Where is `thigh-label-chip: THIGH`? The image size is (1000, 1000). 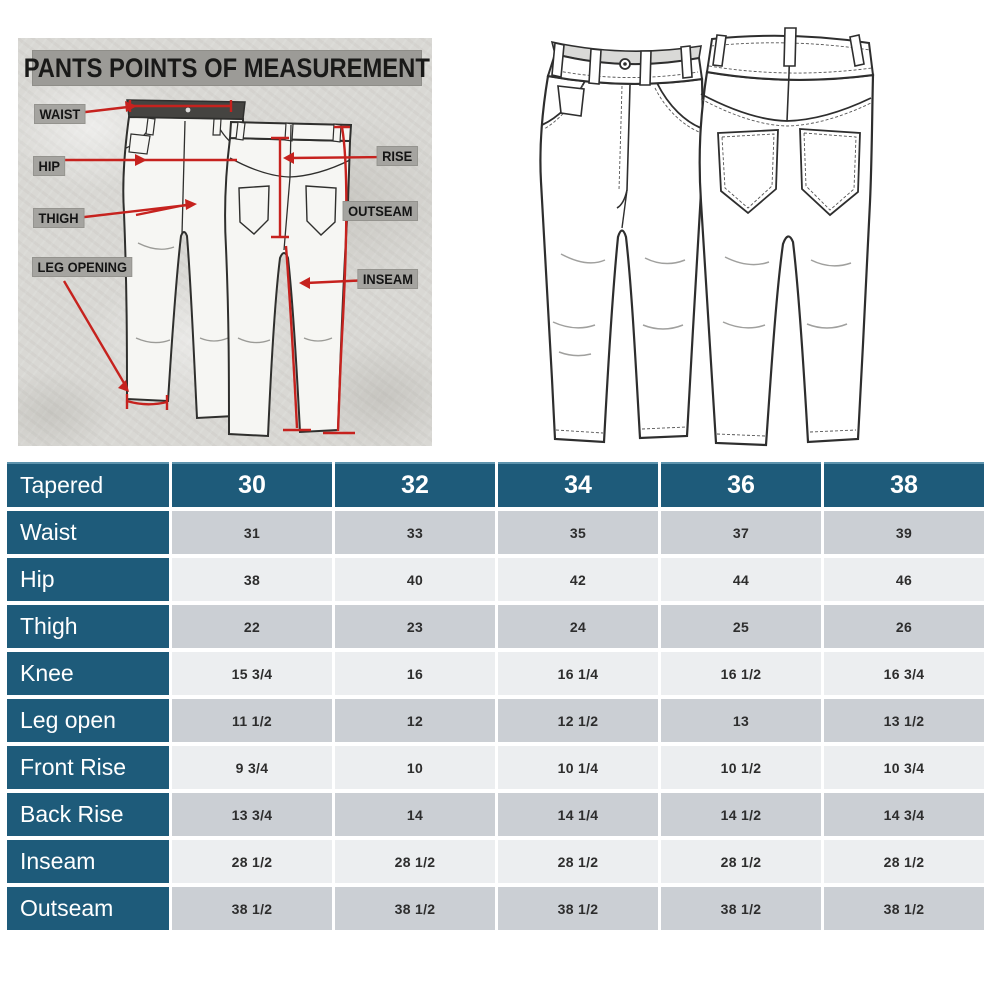 thigh-label-chip: THIGH is located at coordinates (59, 218).